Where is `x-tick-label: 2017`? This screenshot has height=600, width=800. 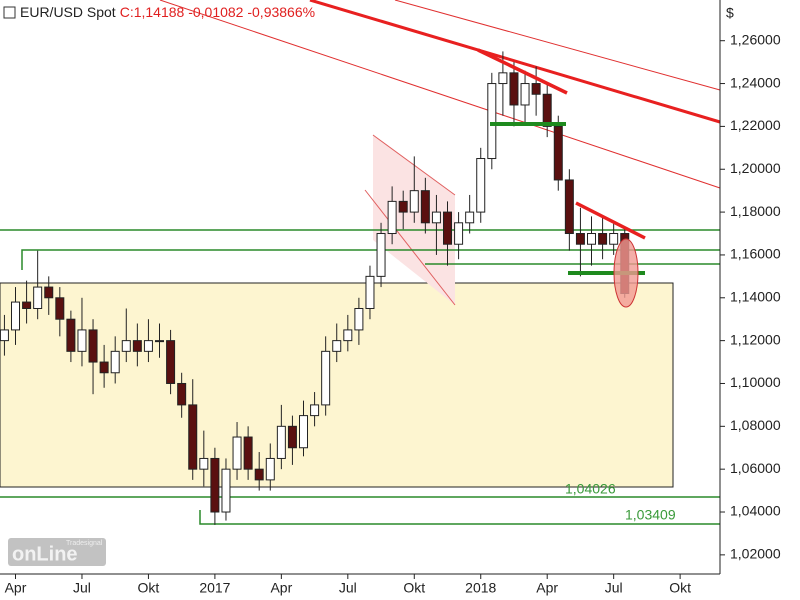 x-tick-label: 2017 is located at coordinates (214, 588).